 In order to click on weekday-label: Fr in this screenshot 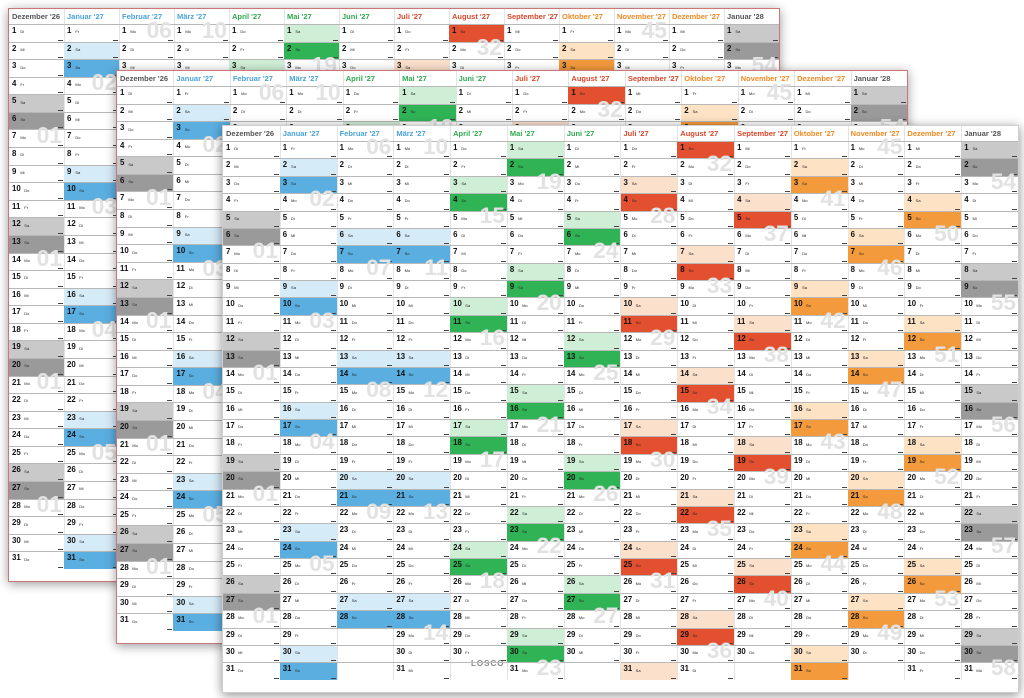, I will do `click(808, 514)`.